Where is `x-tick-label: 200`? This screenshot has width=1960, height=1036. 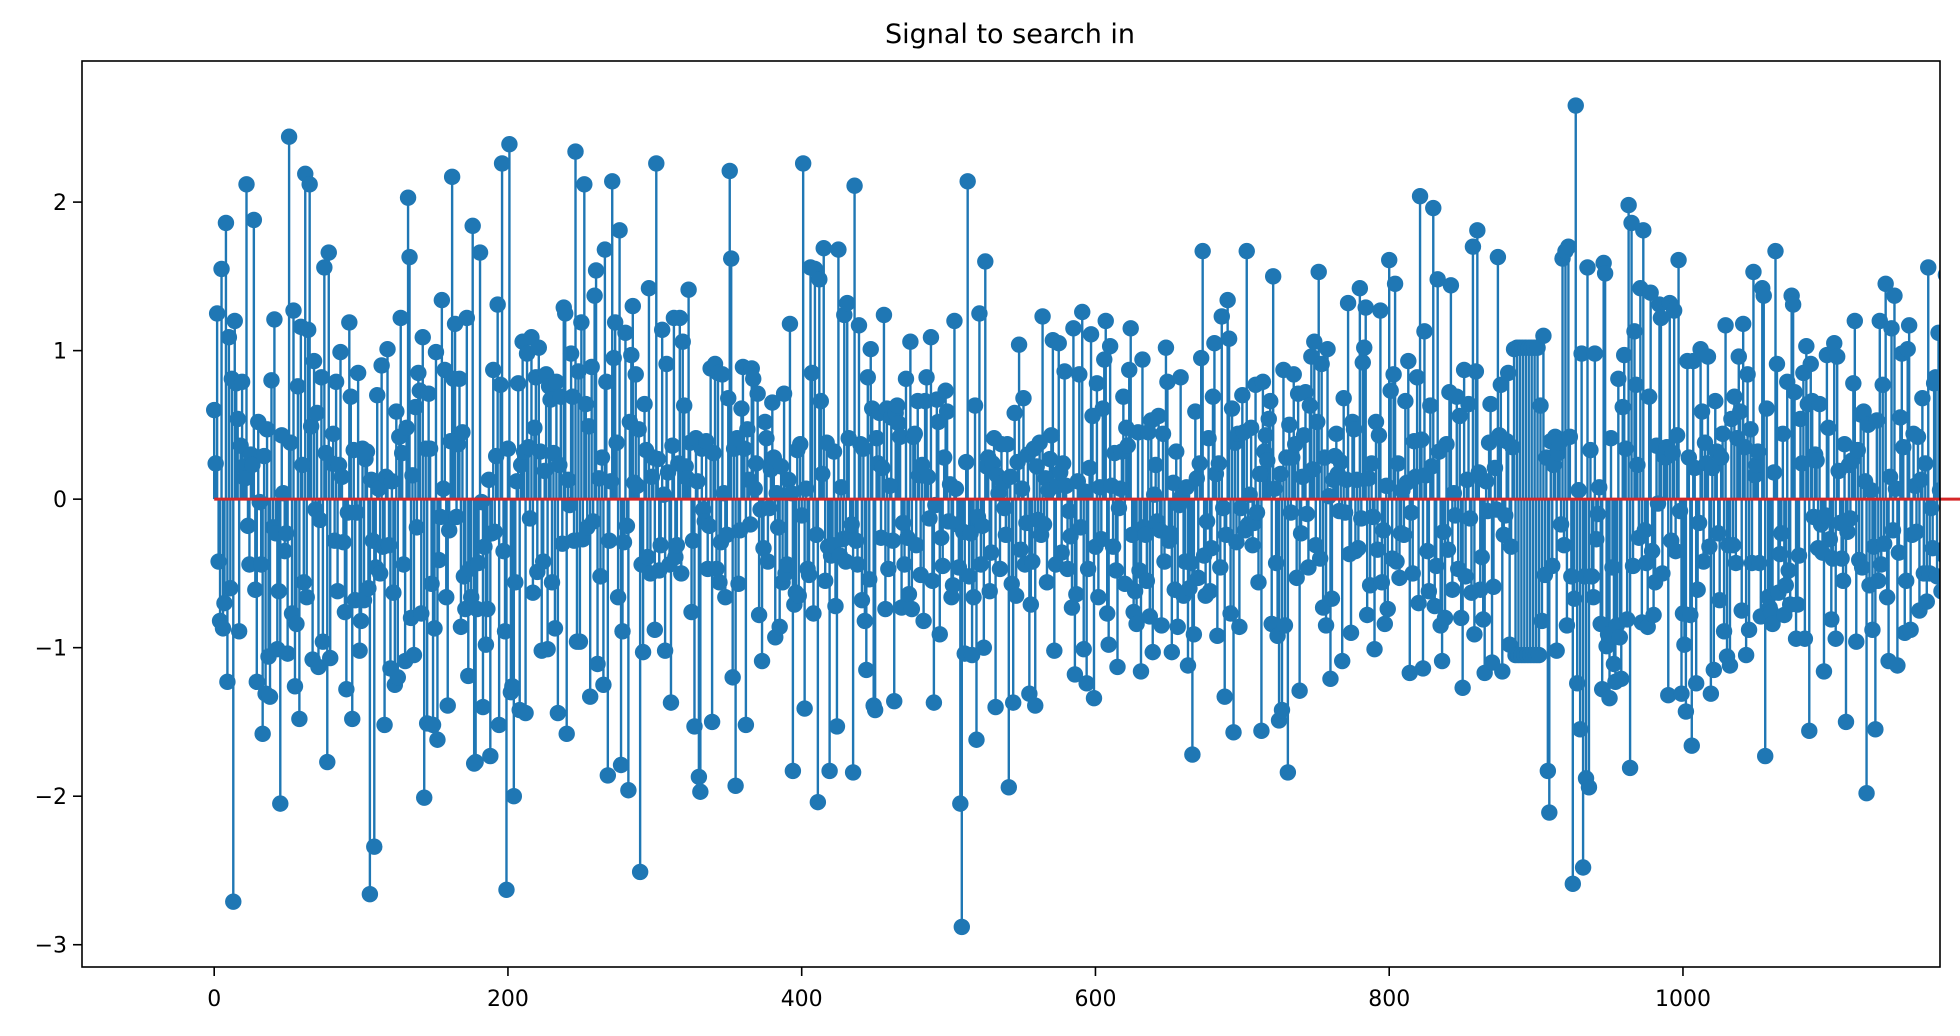 x-tick-label: 200 is located at coordinates (508, 999).